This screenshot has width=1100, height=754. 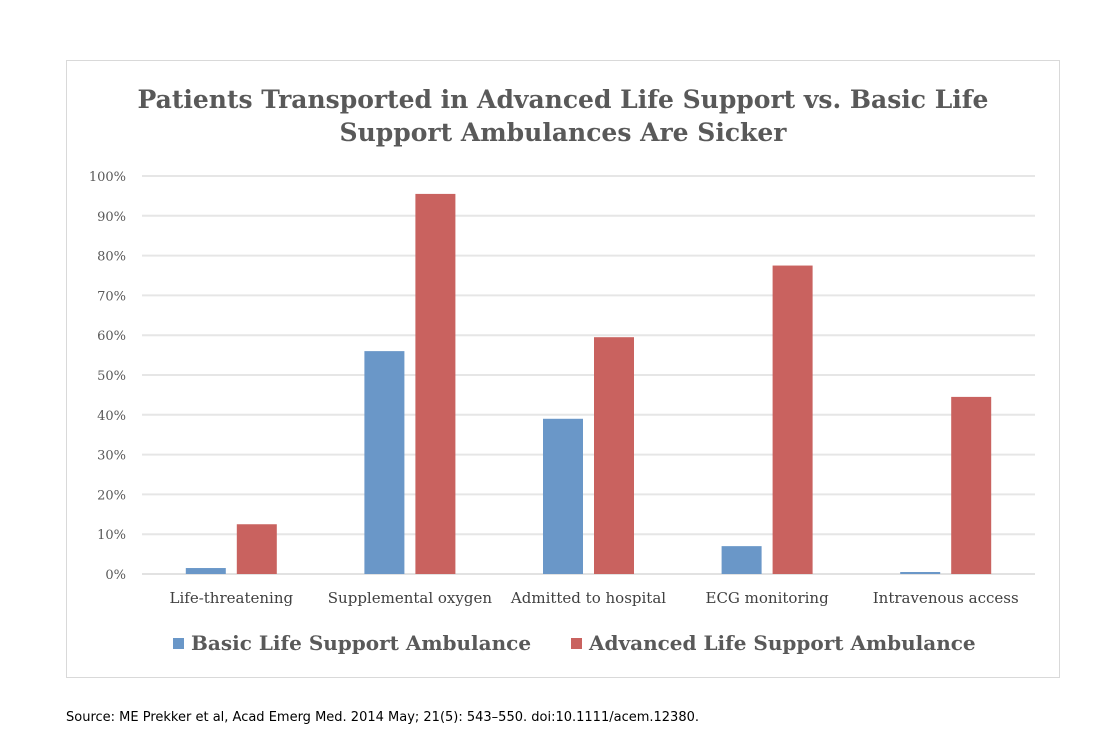 I want to click on x-tick-label: ECG monitoring, so click(x=768, y=598).